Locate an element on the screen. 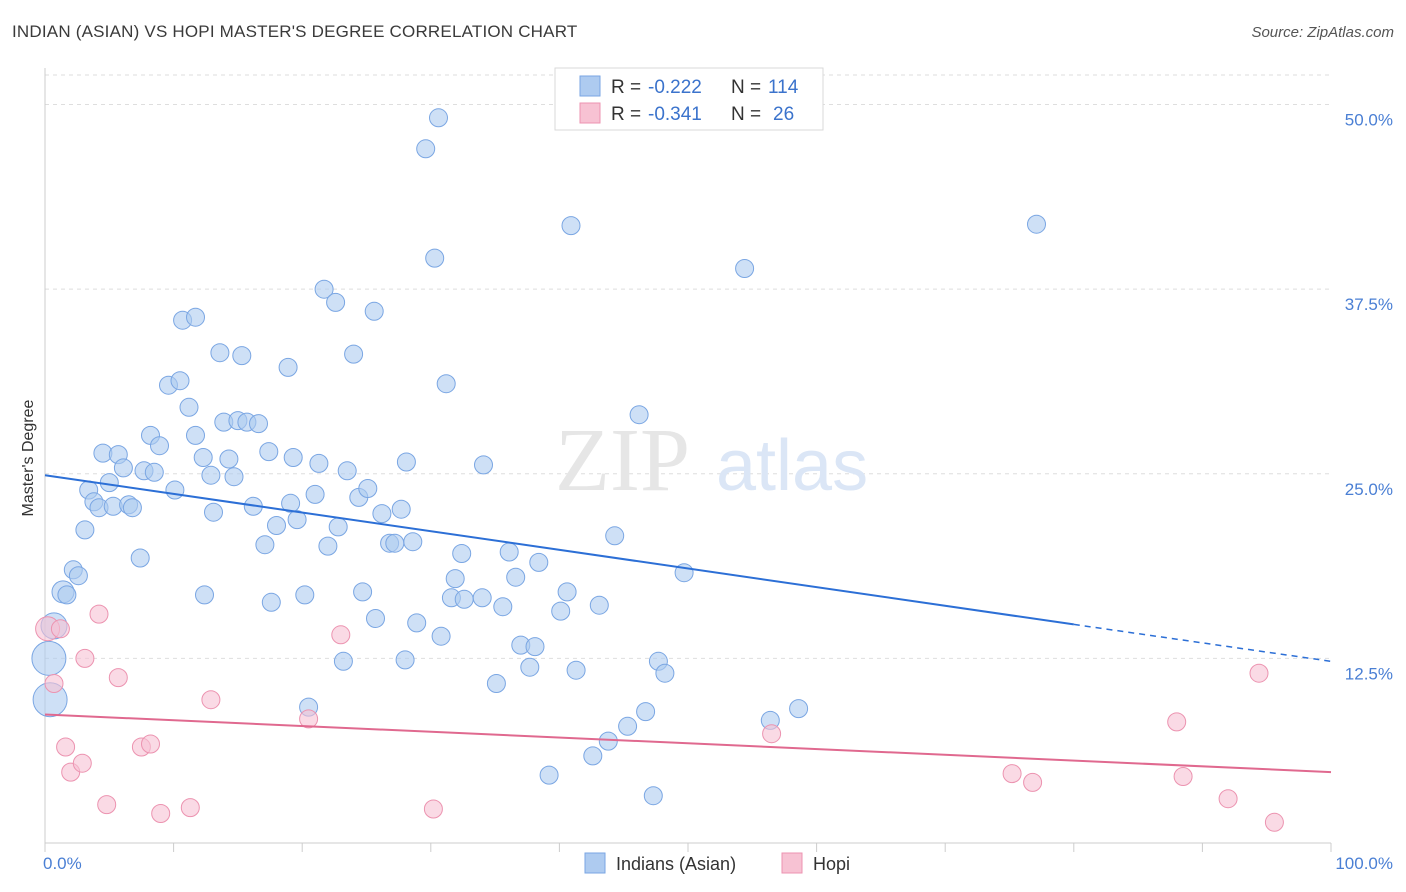  indian-trend-line is located at coordinates (559, 550).